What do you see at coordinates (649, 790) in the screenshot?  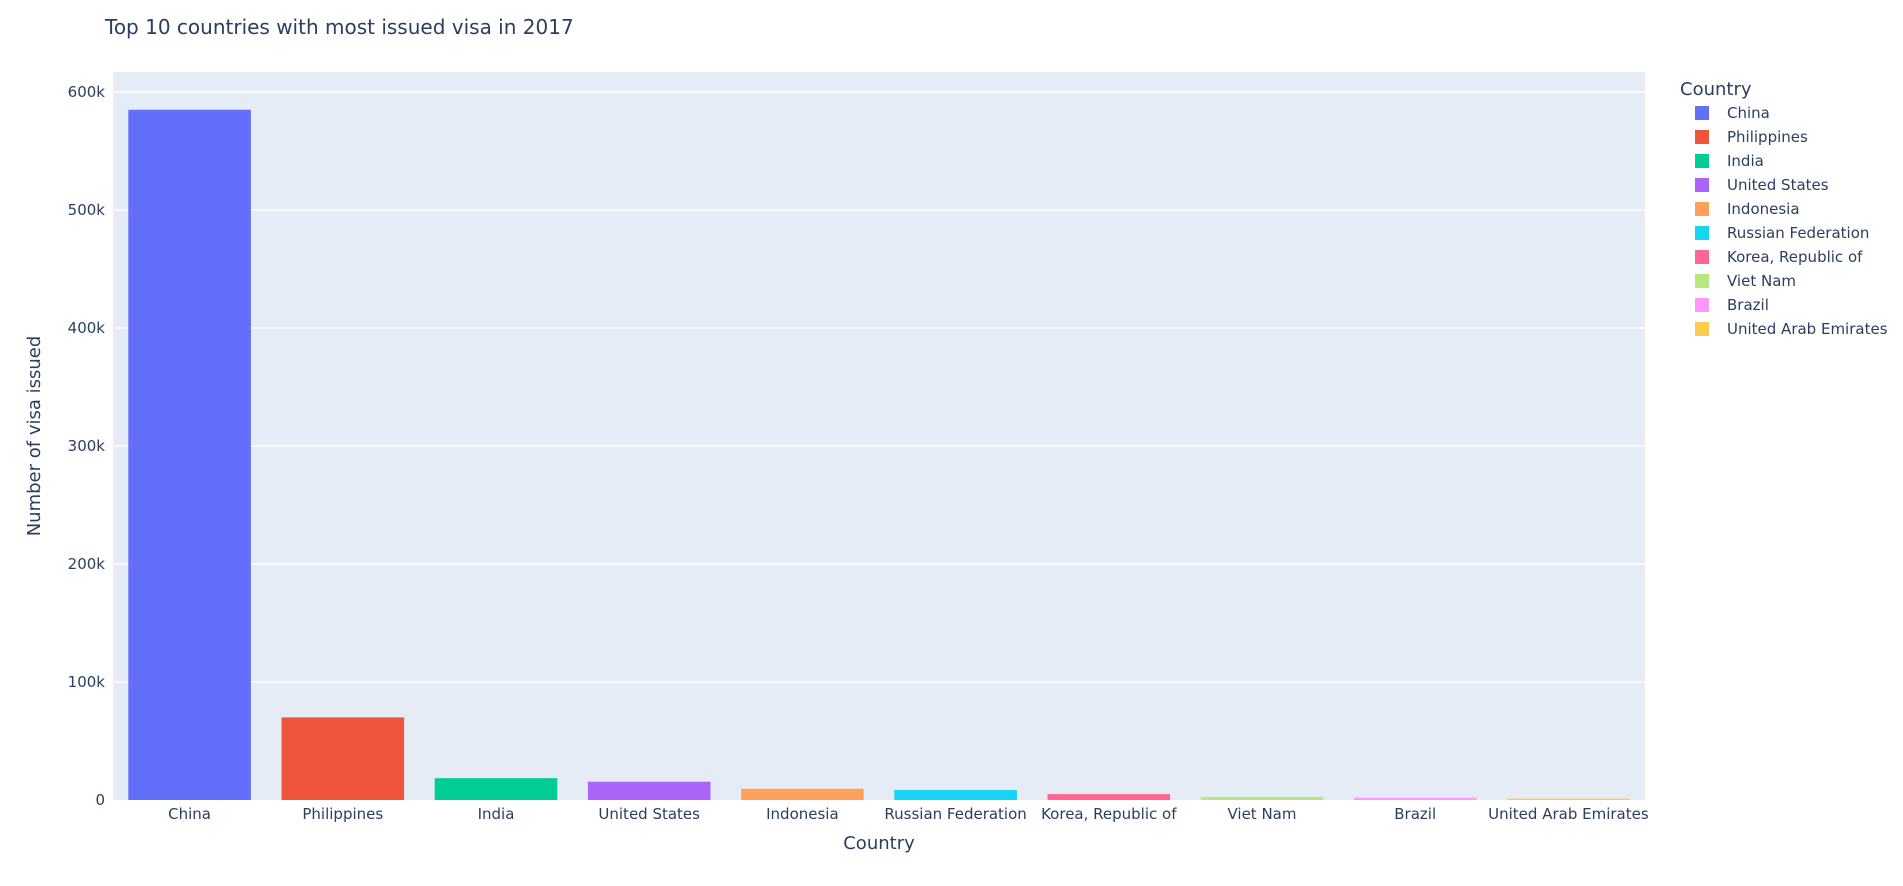 I see `bar-united-states` at bounding box center [649, 790].